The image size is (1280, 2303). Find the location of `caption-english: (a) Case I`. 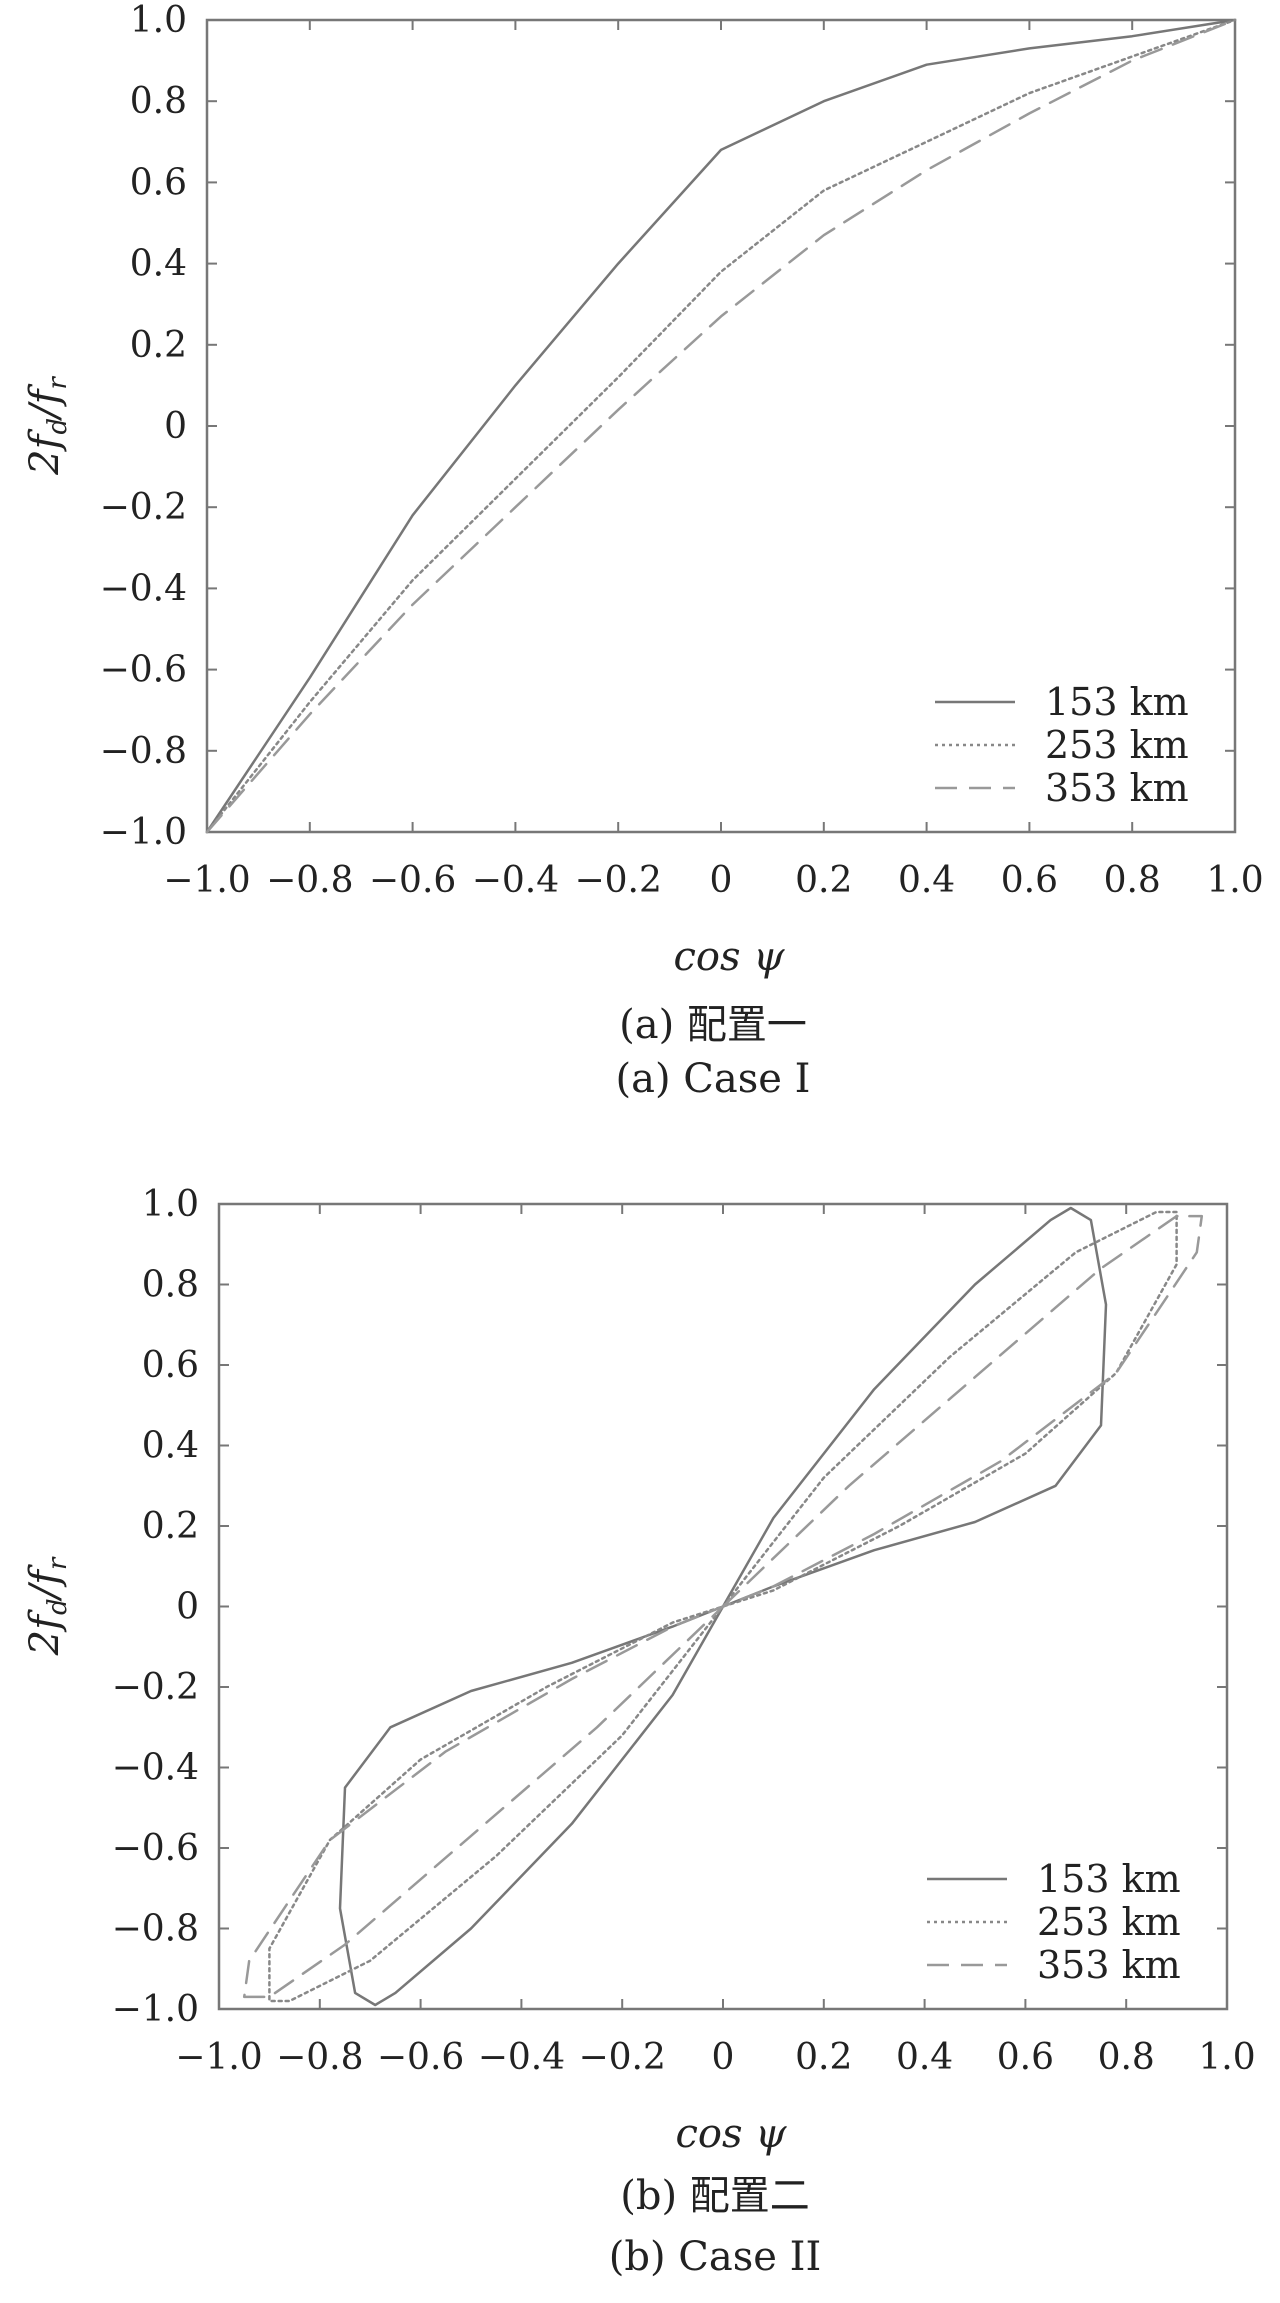

caption-english: (a) Case I is located at coordinates (713, 1079).